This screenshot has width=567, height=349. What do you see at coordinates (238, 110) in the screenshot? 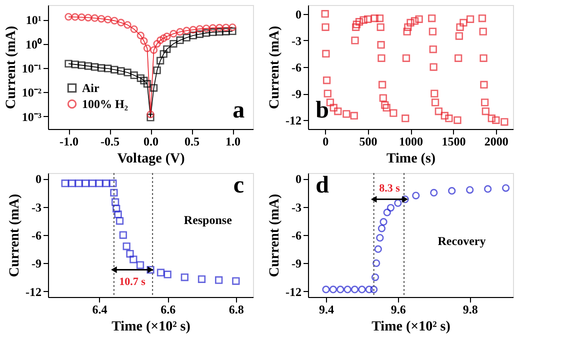
I see `annotation: a` at bounding box center [238, 110].